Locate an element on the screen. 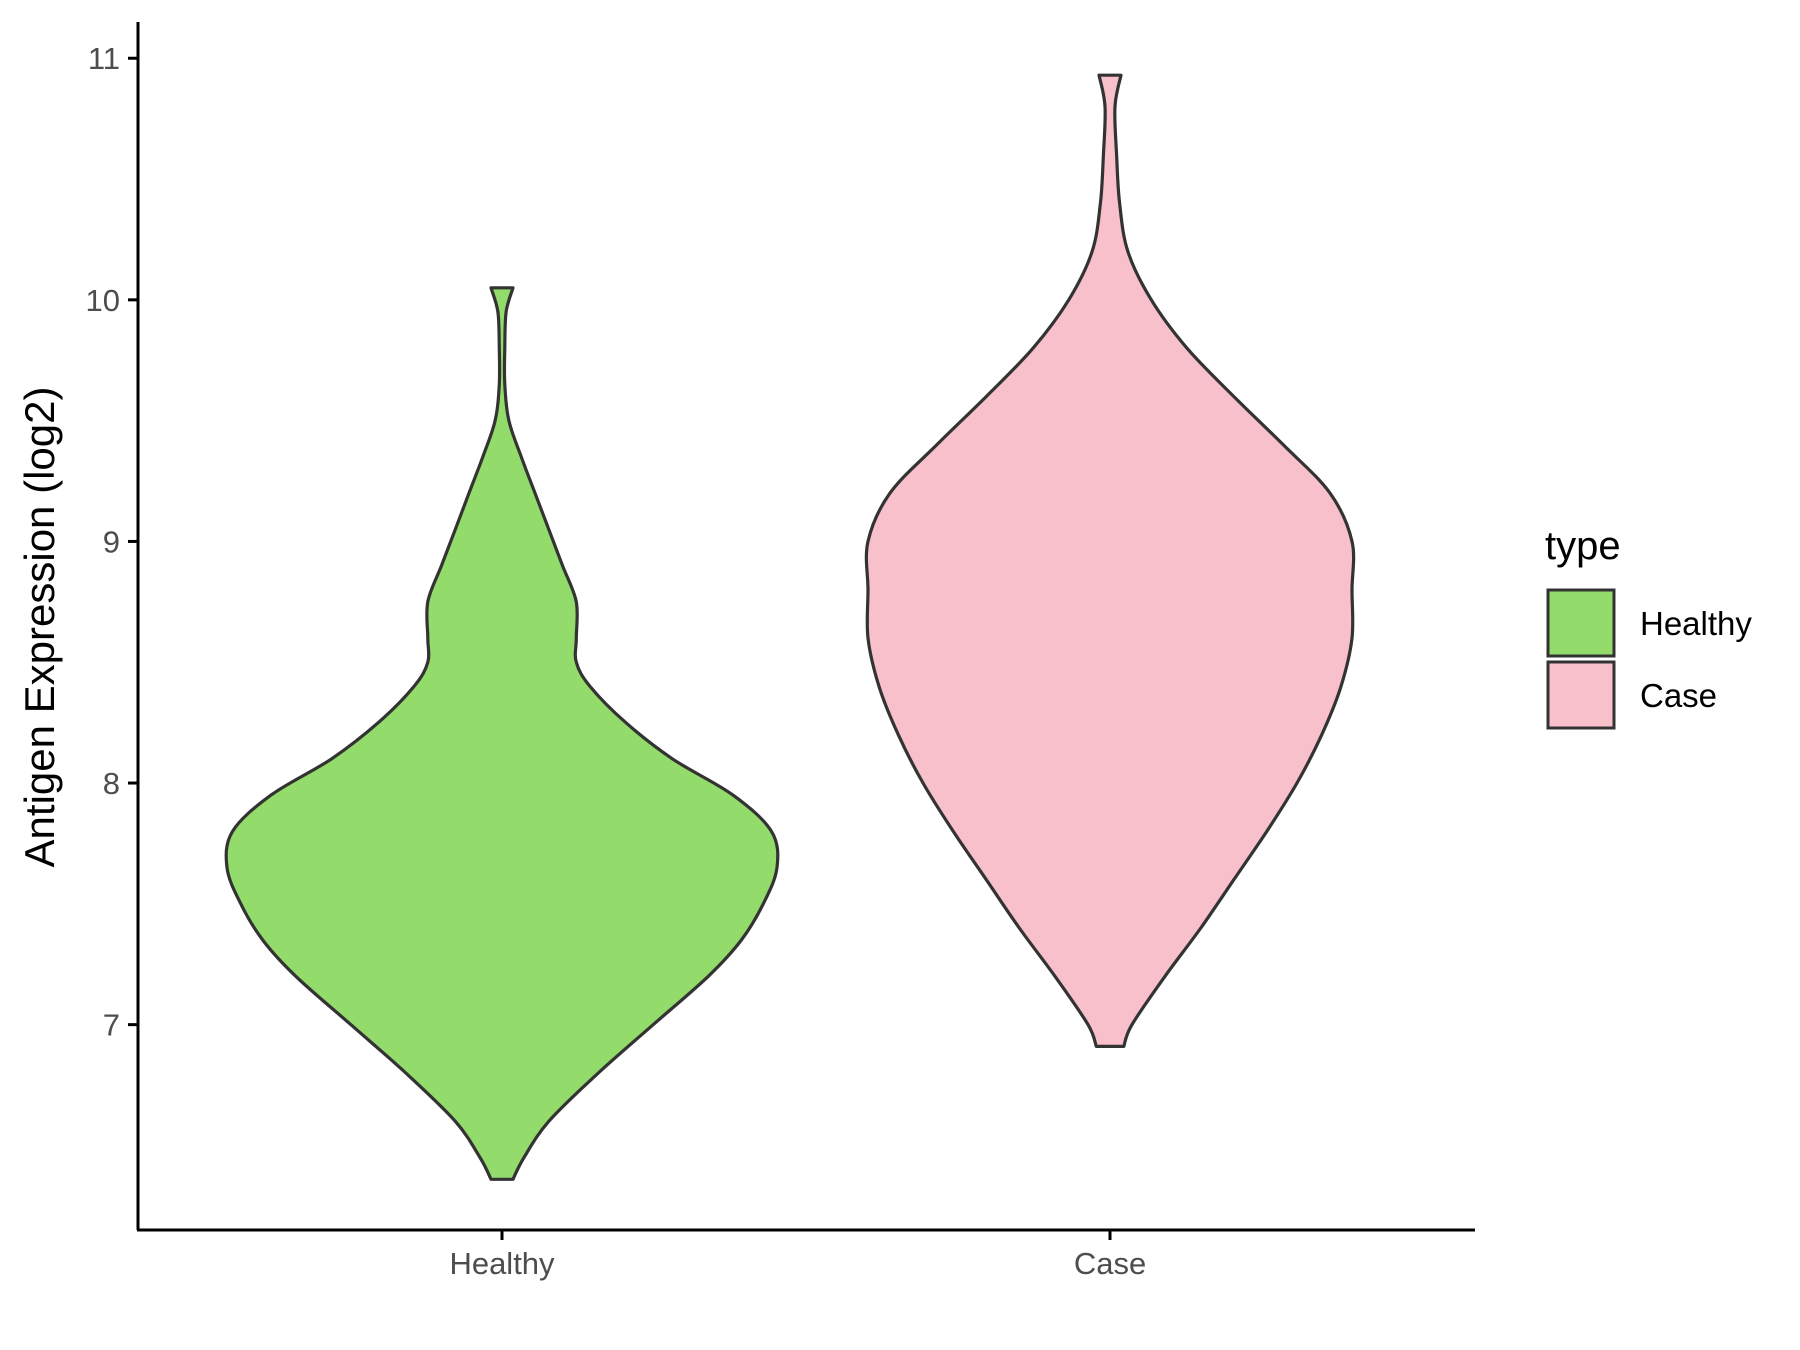 This screenshot has height=1350, width=1800. x-tick-label: Healthy is located at coordinates (502, 1263).